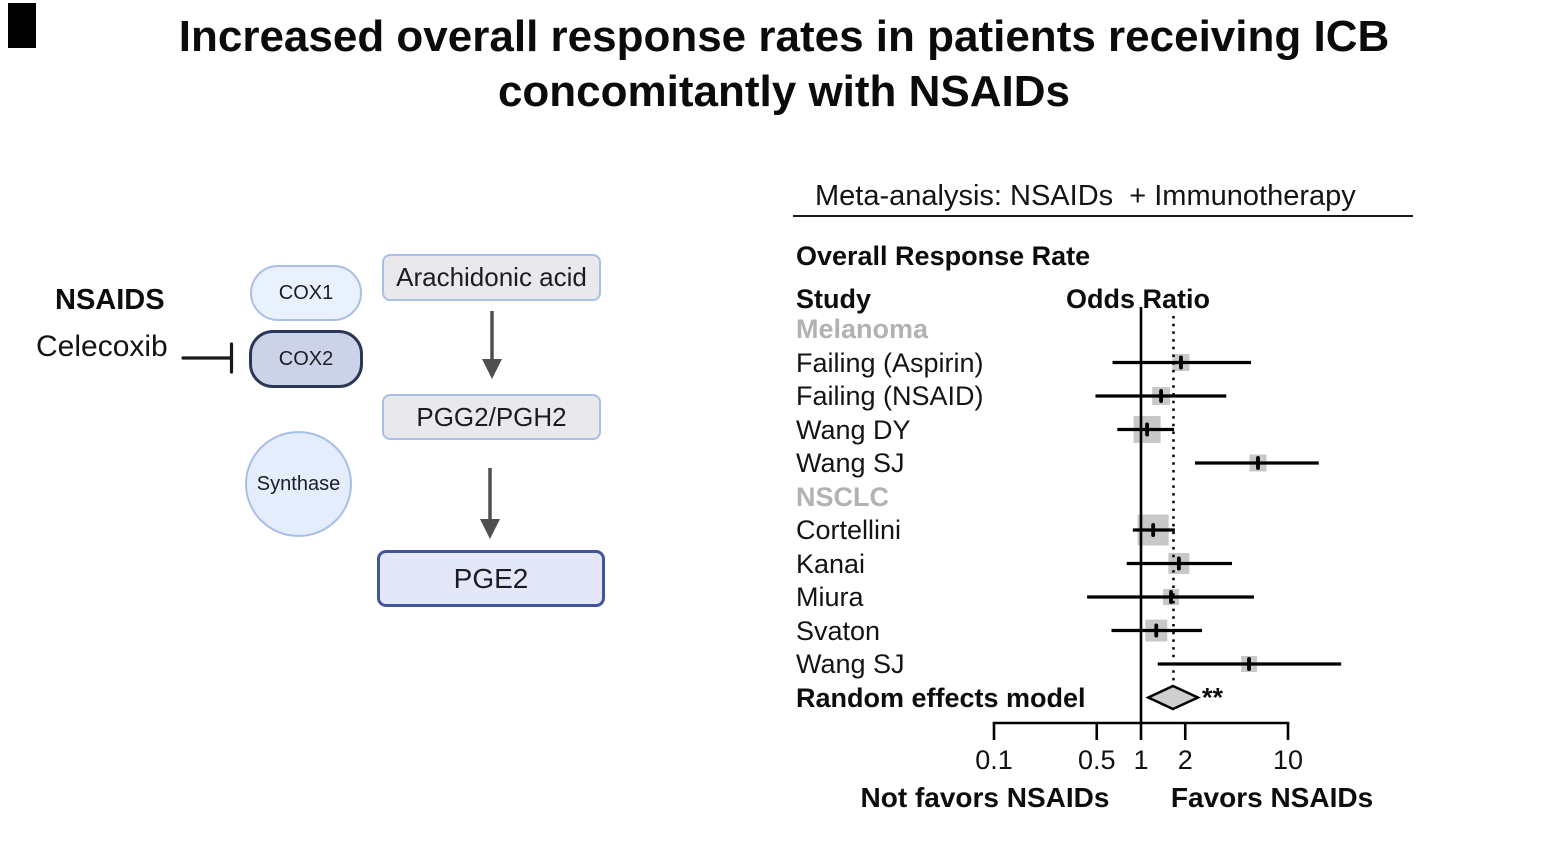 The height and width of the screenshot is (864, 1568). I want to click on meta-analysis-title: Meta-analysis: NSAIDs + Immunotherapy, so click(1085, 196).